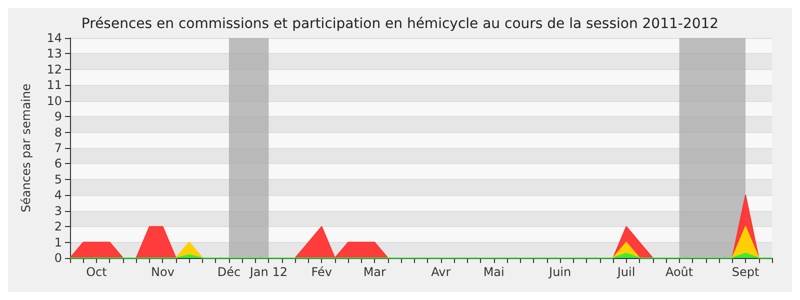 Image resolution: width=800 pixels, height=300 pixels. What do you see at coordinates (54, 101) in the screenshot?
I see `y-tick-label: 10` at bounding box center [54, 101].